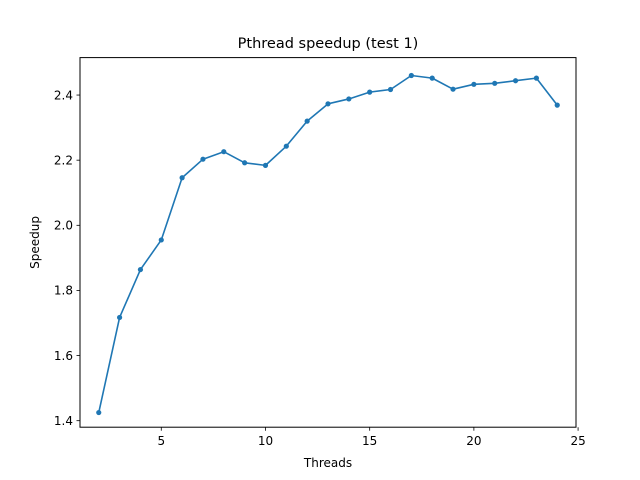  I want to click on x-axis: 5 10 15 20 25, so click(371, 437).